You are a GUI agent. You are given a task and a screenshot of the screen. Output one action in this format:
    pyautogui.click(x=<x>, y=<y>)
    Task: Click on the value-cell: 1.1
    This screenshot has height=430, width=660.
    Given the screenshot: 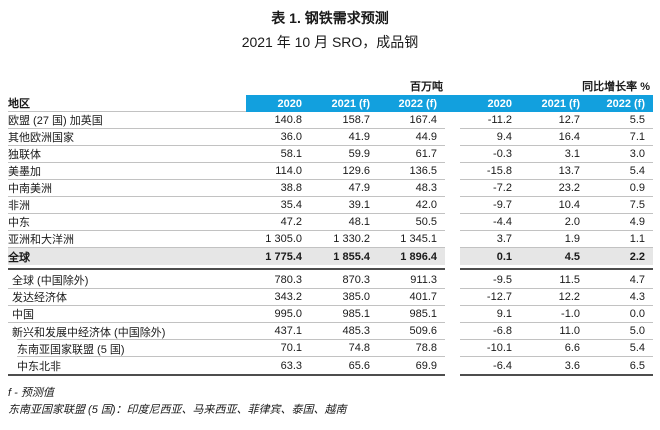 What is the action you would take?
    pyautogui.click(x=620, y=239)
    